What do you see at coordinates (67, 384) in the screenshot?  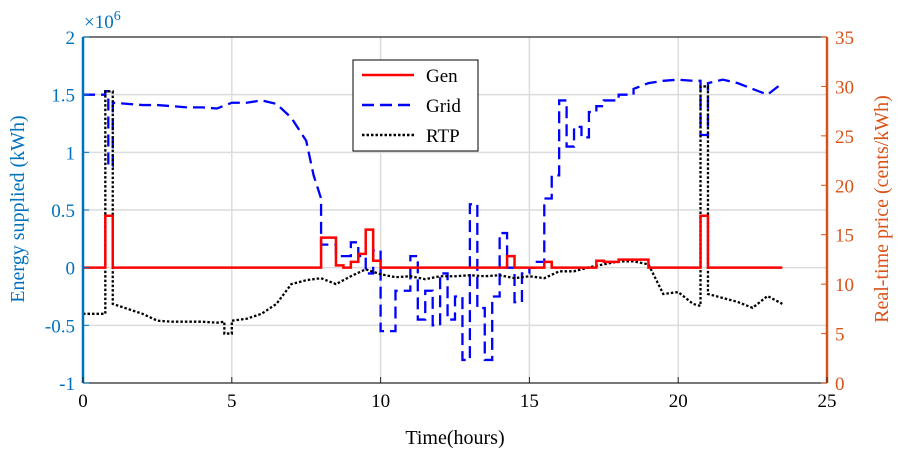 I see `left-y-tick-label: -1` at bounding box center [67, 384].